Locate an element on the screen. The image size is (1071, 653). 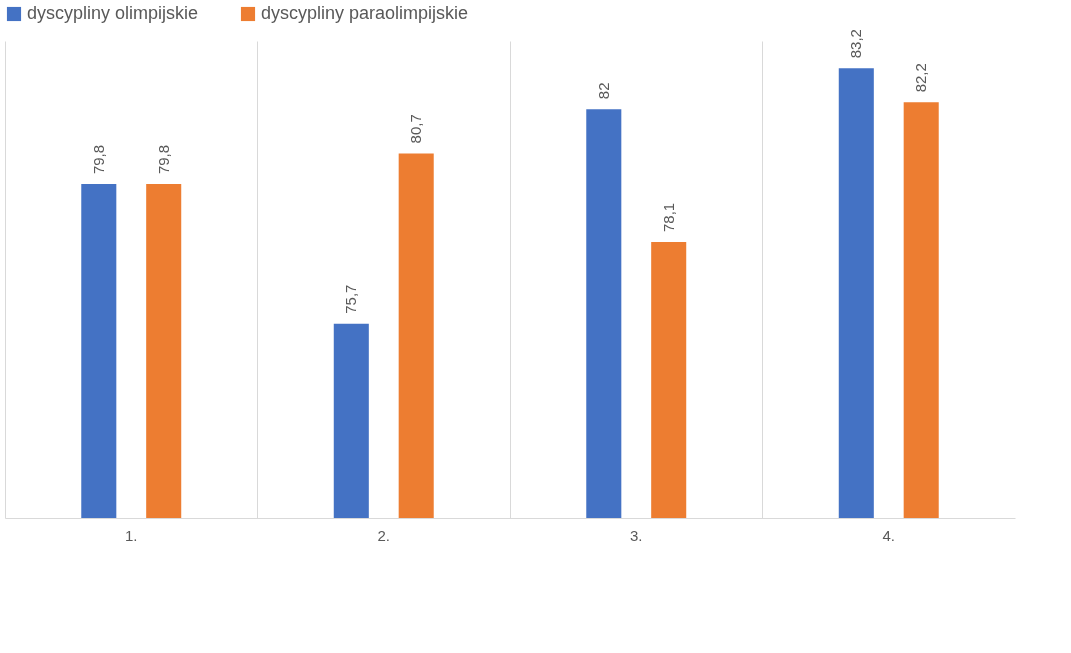
x-tick-label: 4. is located at coordinates (889, 535).